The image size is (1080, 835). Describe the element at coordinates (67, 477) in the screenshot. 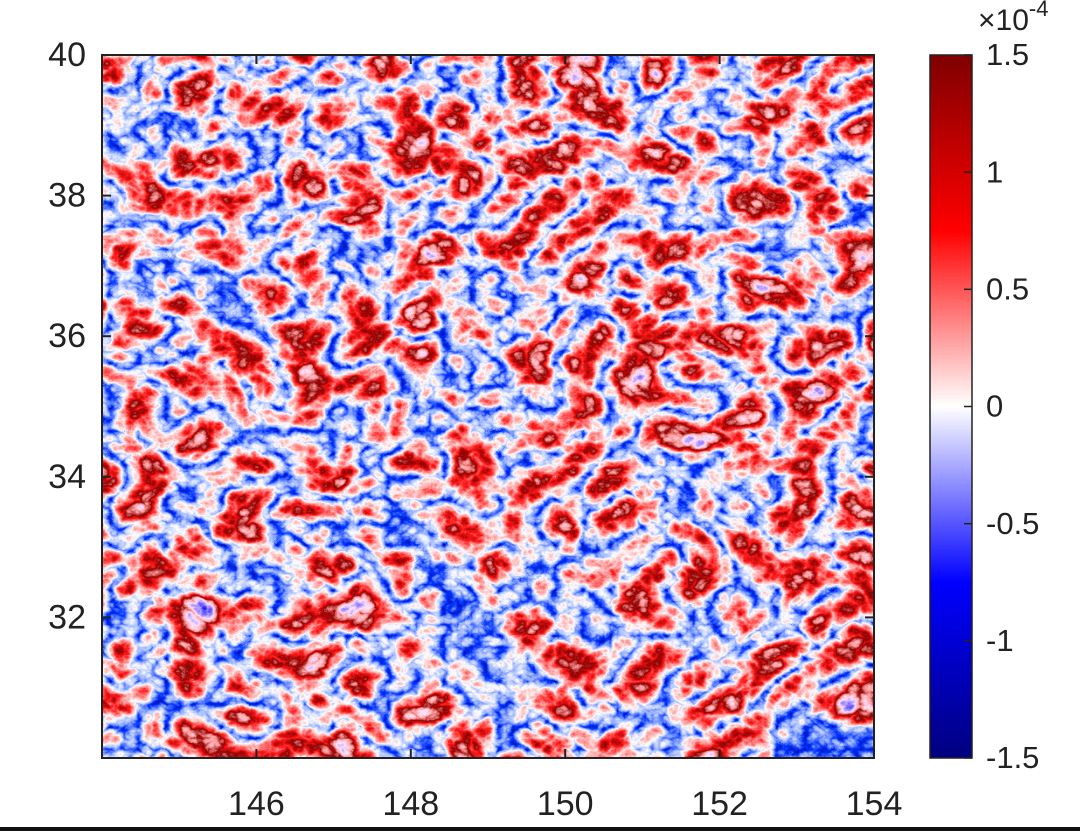

I see `y-tick-label: 34` at that location.